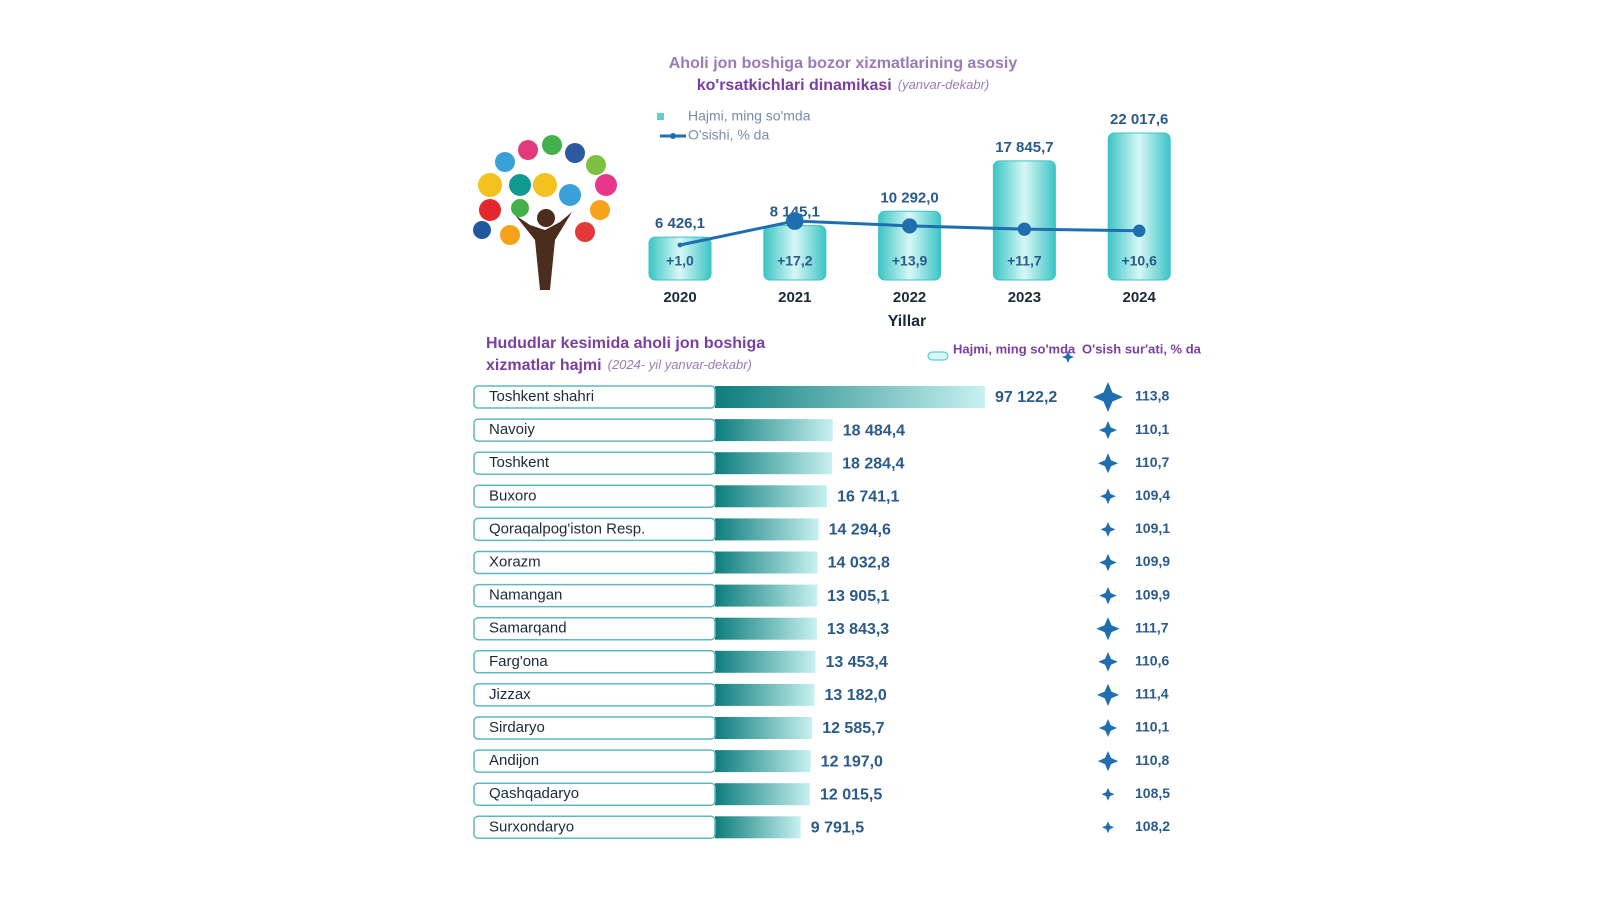 The height and width of the screenshot is (904, 1600). Describe the element at coordinates (858, 596) in the screenshot. I see `value-label: 13 905,1` at that location.